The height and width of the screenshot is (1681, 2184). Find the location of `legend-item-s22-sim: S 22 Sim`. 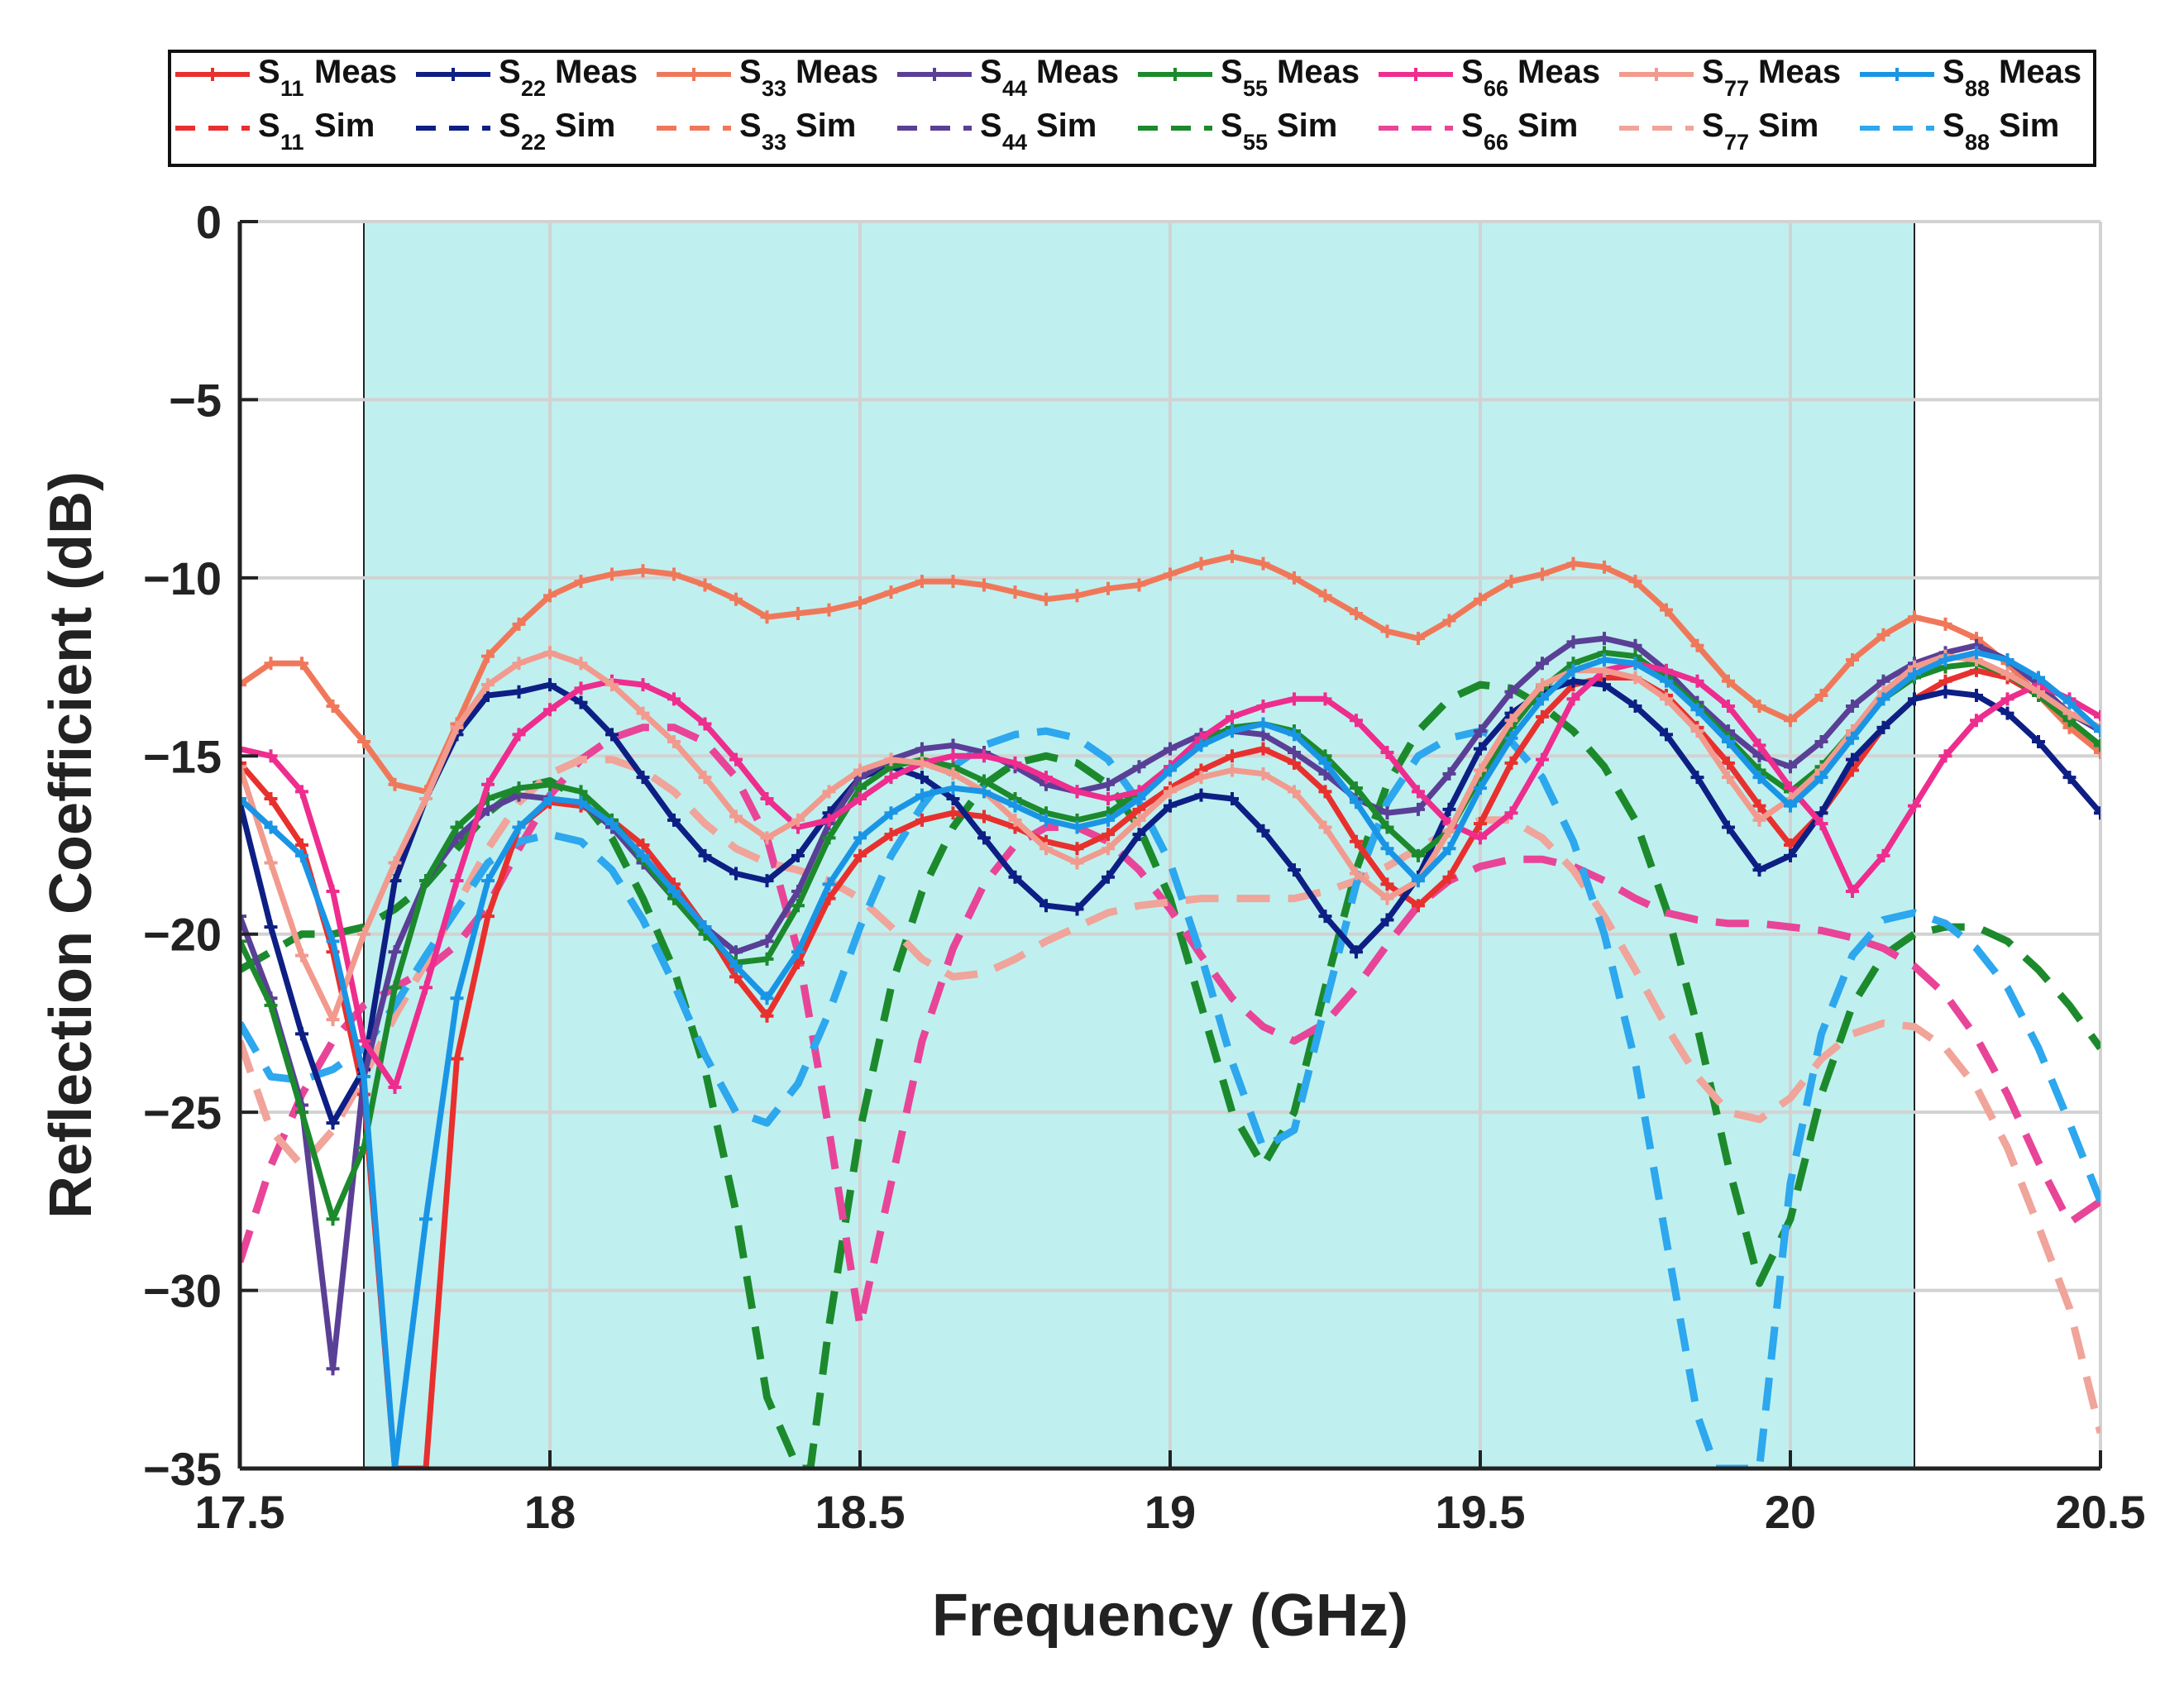

legend-item-s22-sim: S 22 Sim is located at coordinates (515, 131).